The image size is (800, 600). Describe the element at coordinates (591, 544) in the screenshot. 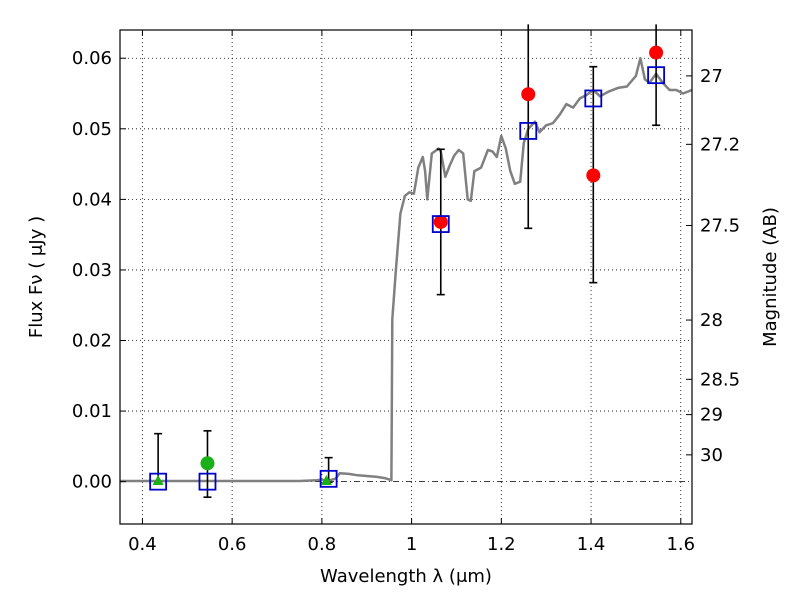

I see `x-tick-label: 1.4` at that location.